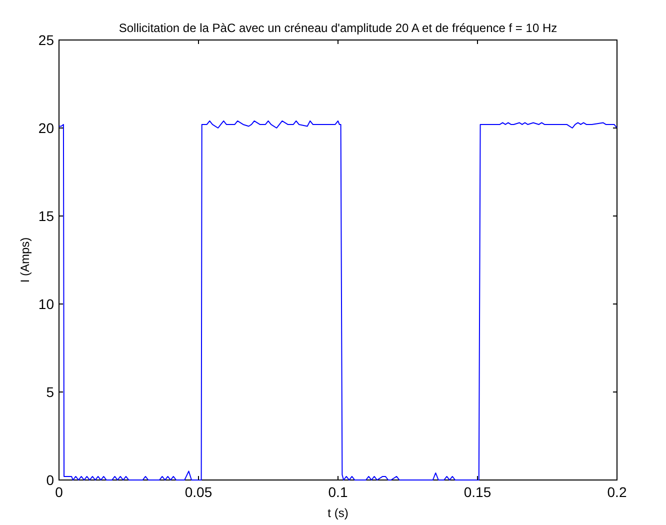 This screenshot has height=525, width=666. I want to click on x-tick-label: 0.15, so click(478, 492).